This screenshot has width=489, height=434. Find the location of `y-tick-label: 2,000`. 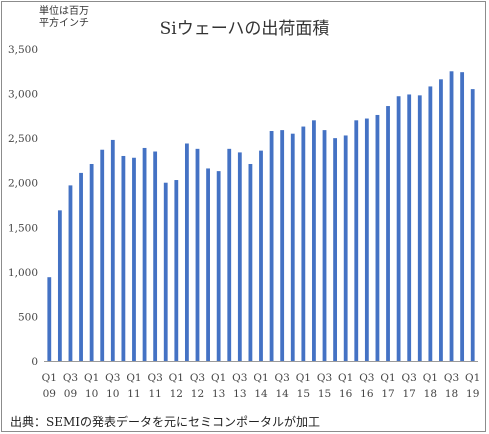

y-tick-label: 2,000 is located at coordinates (23, 184).